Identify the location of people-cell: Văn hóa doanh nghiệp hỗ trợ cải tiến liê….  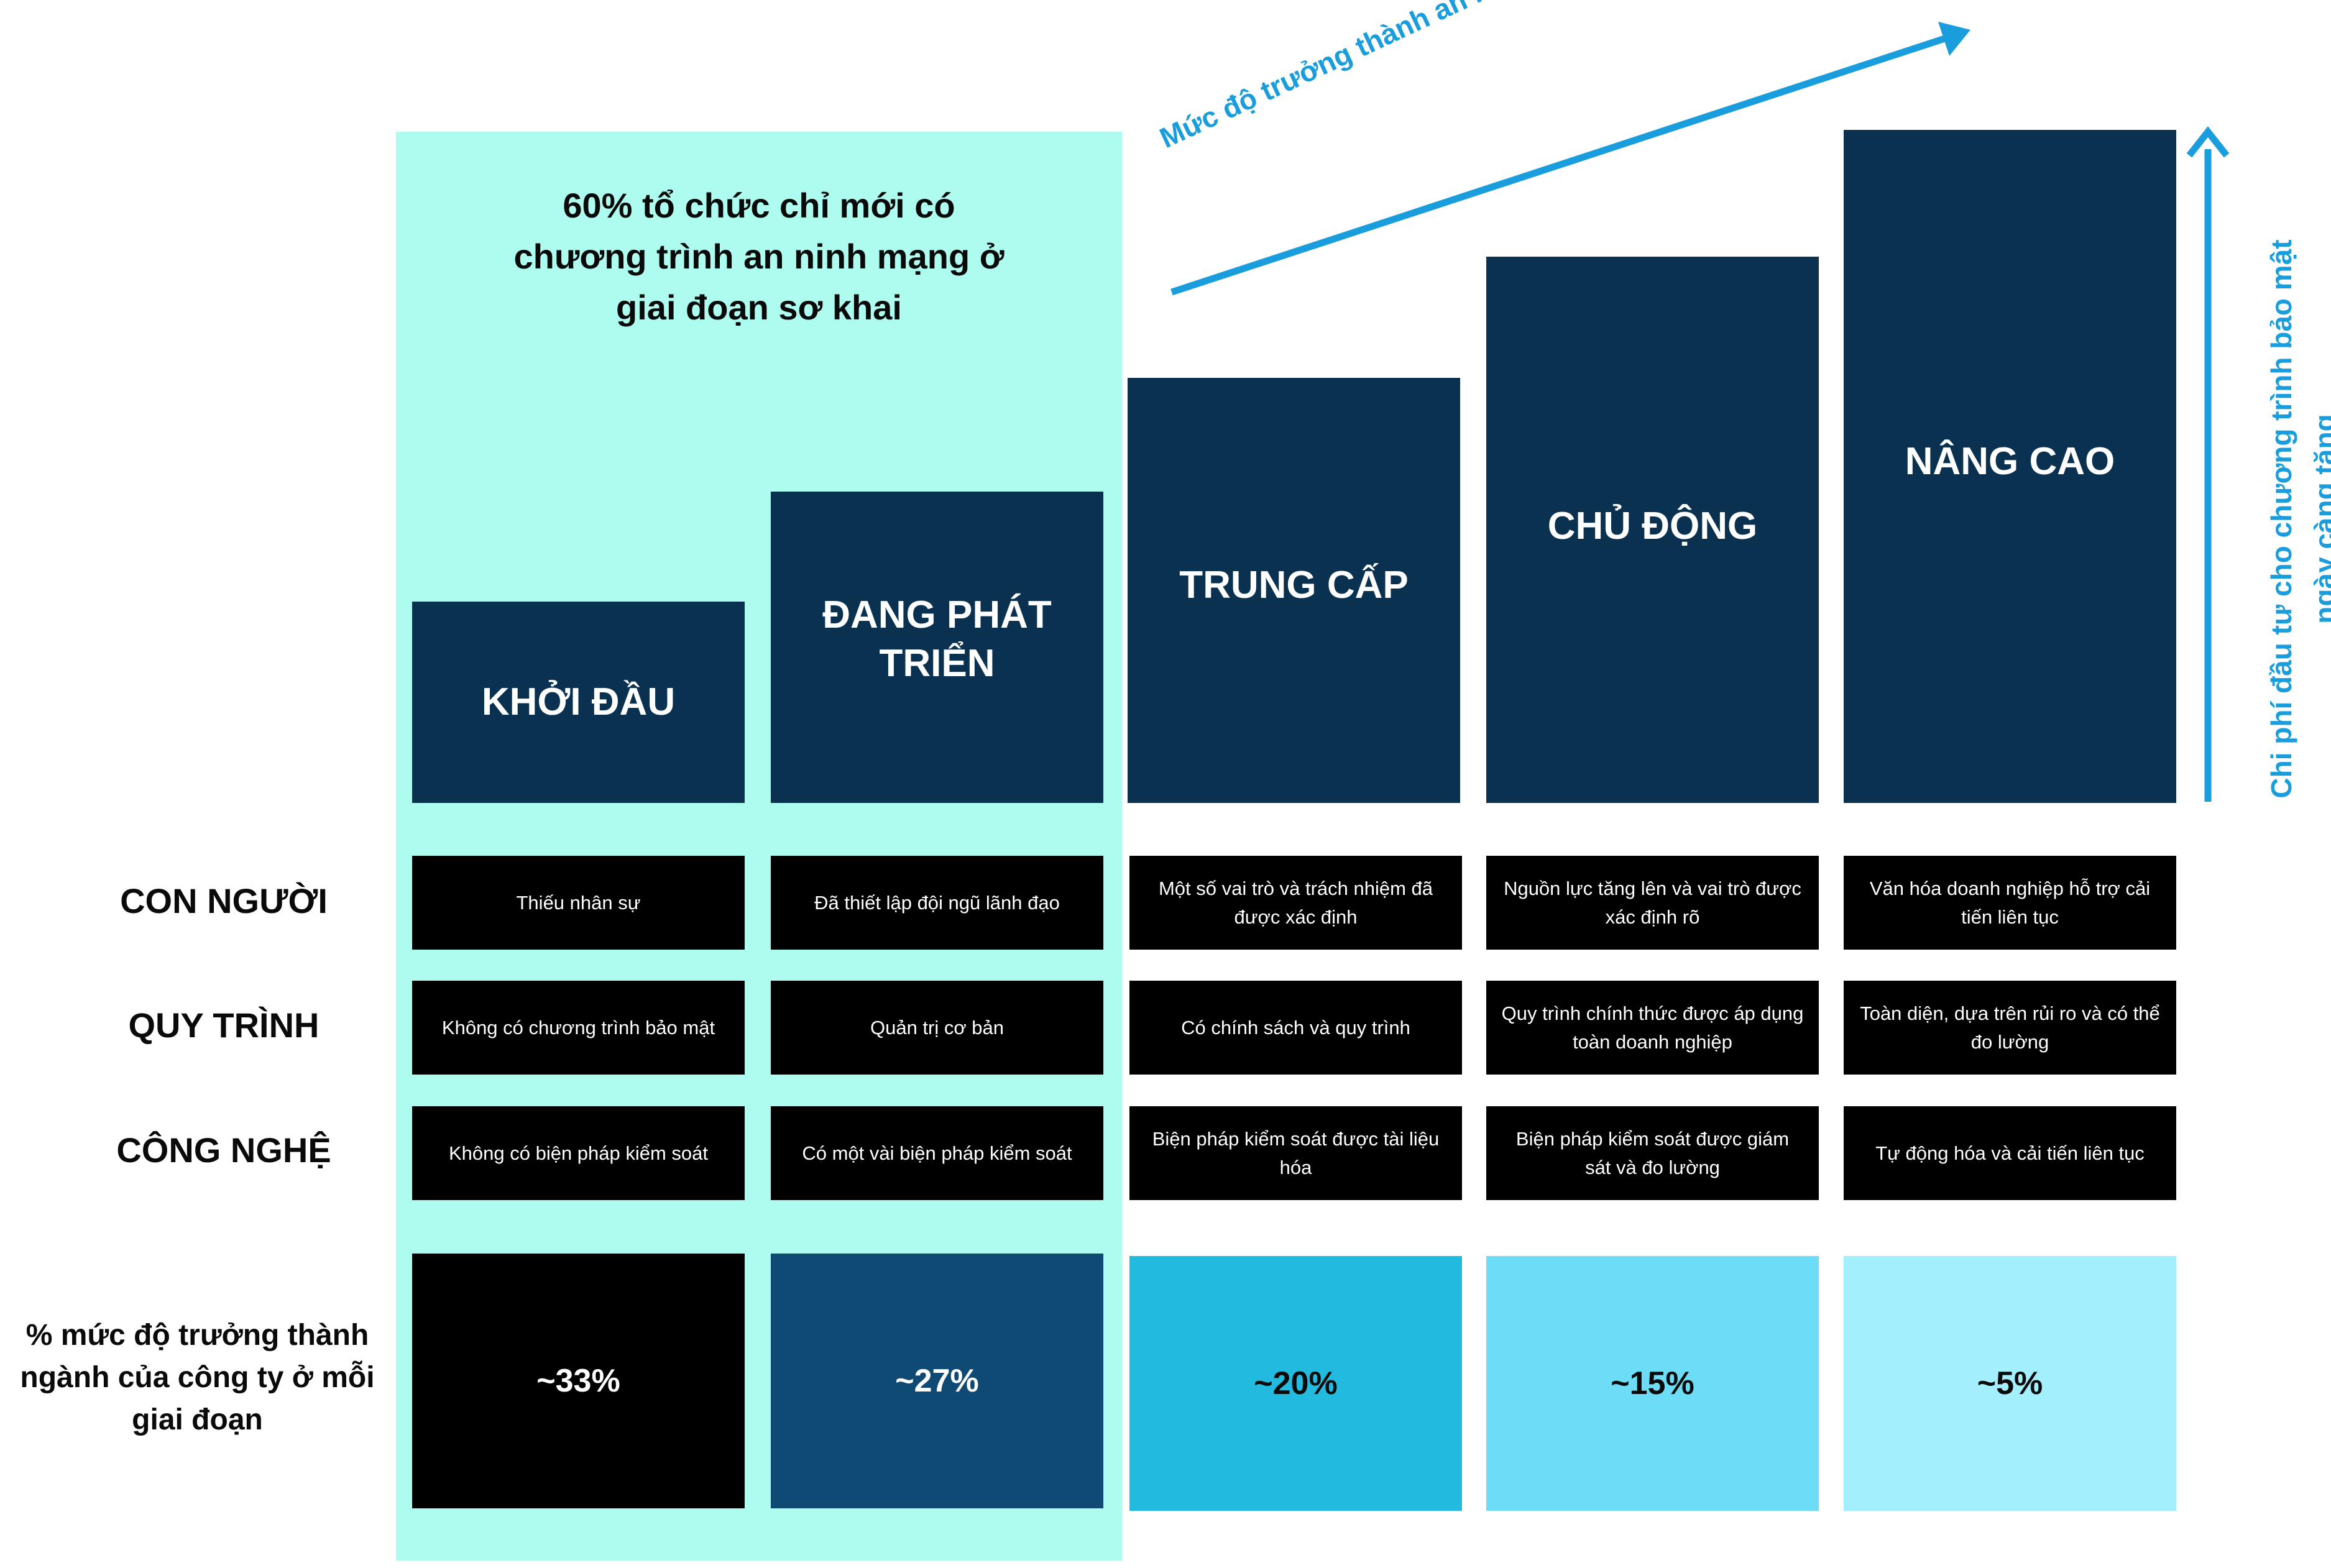
(2010, 903).